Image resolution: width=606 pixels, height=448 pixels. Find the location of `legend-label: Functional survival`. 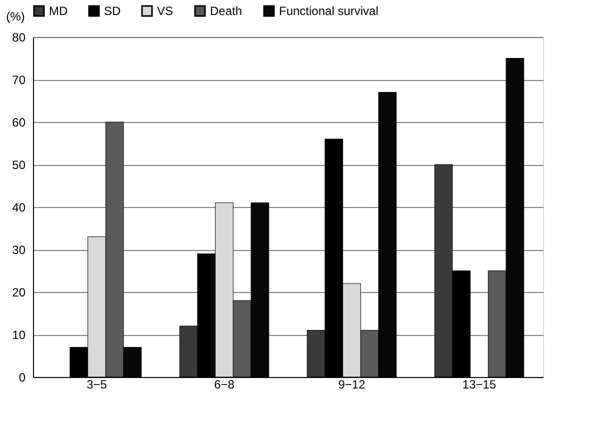

legend-label: Functional survival is located at coordinates (328, 11).